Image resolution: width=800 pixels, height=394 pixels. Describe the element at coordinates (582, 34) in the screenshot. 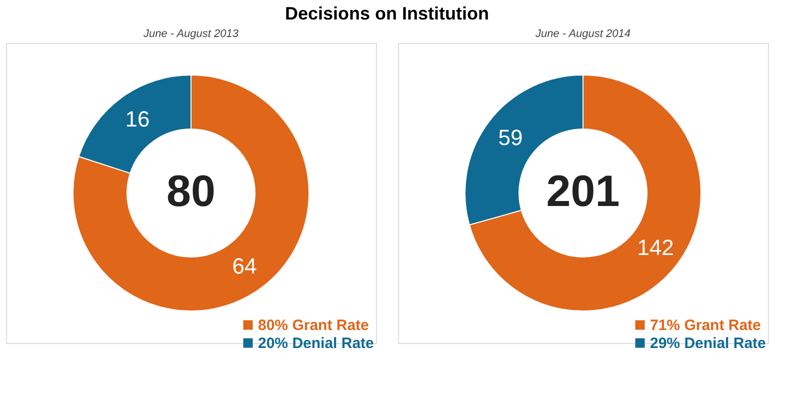

I see `chart-subtitle: June - August 2014` at that location.